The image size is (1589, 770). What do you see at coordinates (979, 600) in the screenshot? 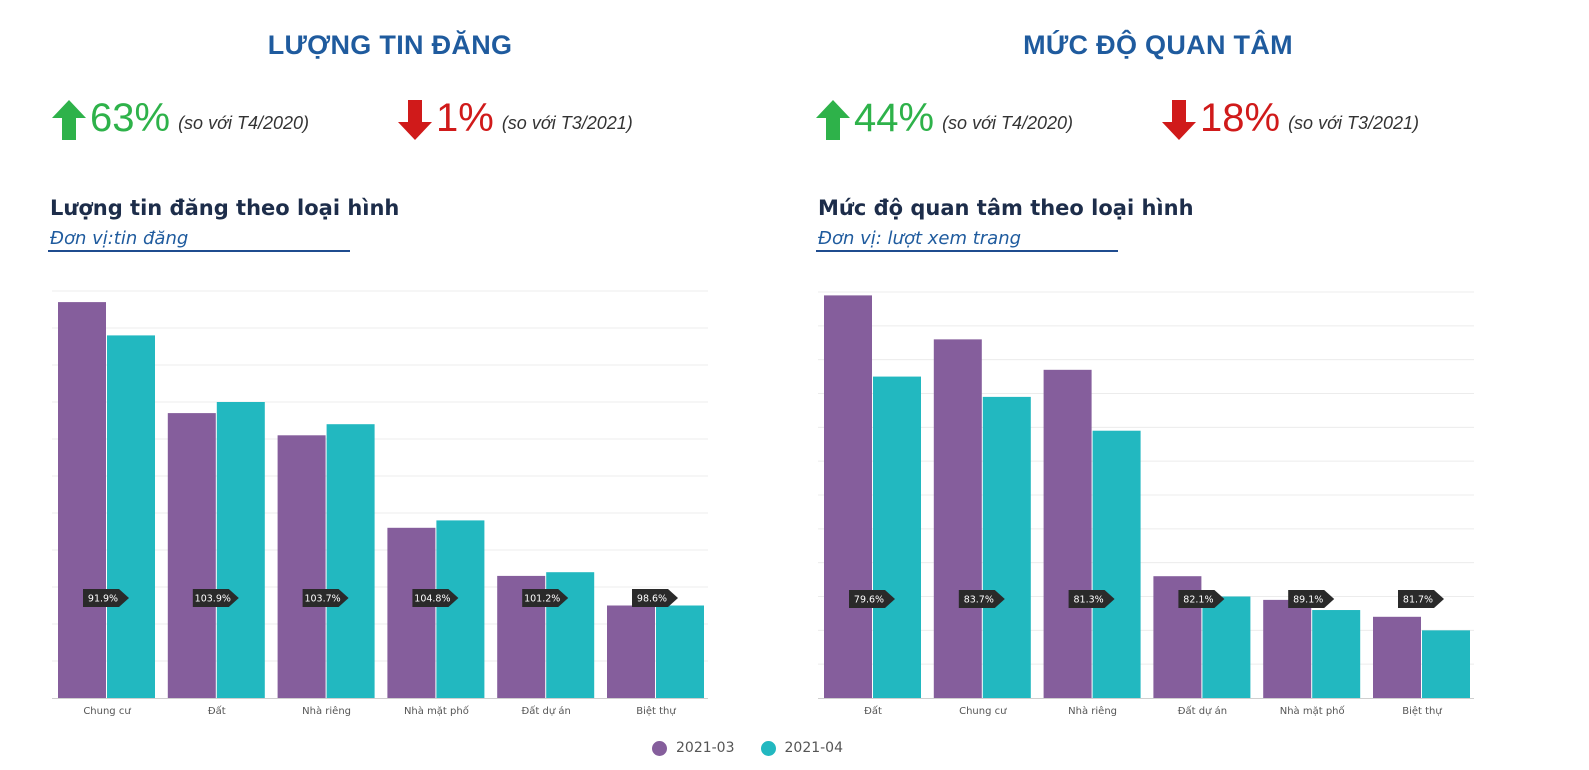
I see `change-ratio-label: 83.7%` at bounding box center [979, 600].